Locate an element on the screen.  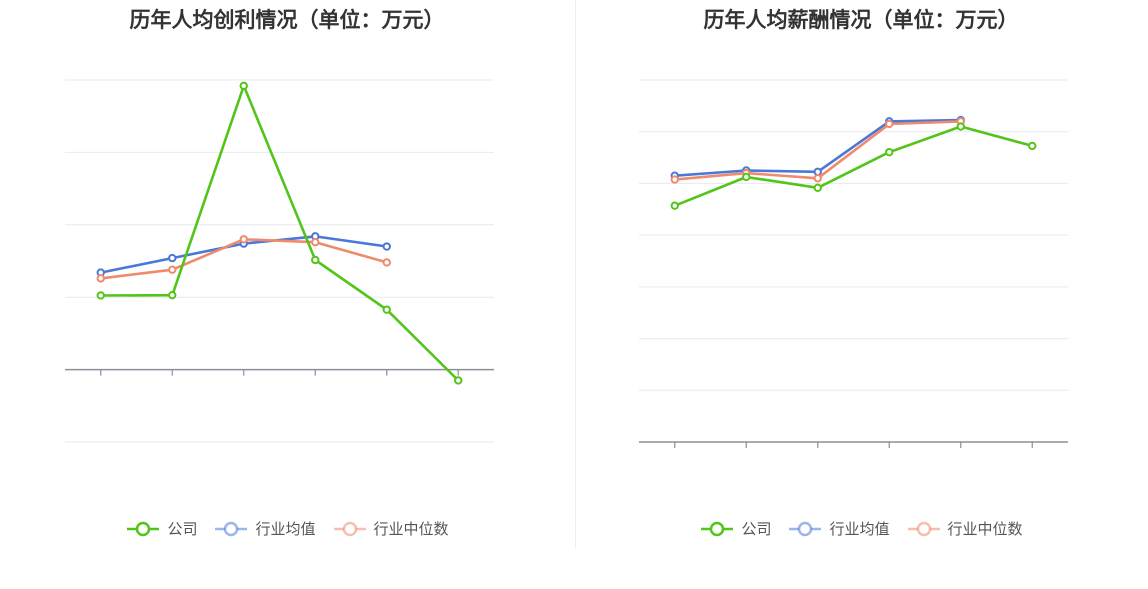
chart-title: 历年人均薪酬情况（单位：万元） is located at coordinates (861, 20).